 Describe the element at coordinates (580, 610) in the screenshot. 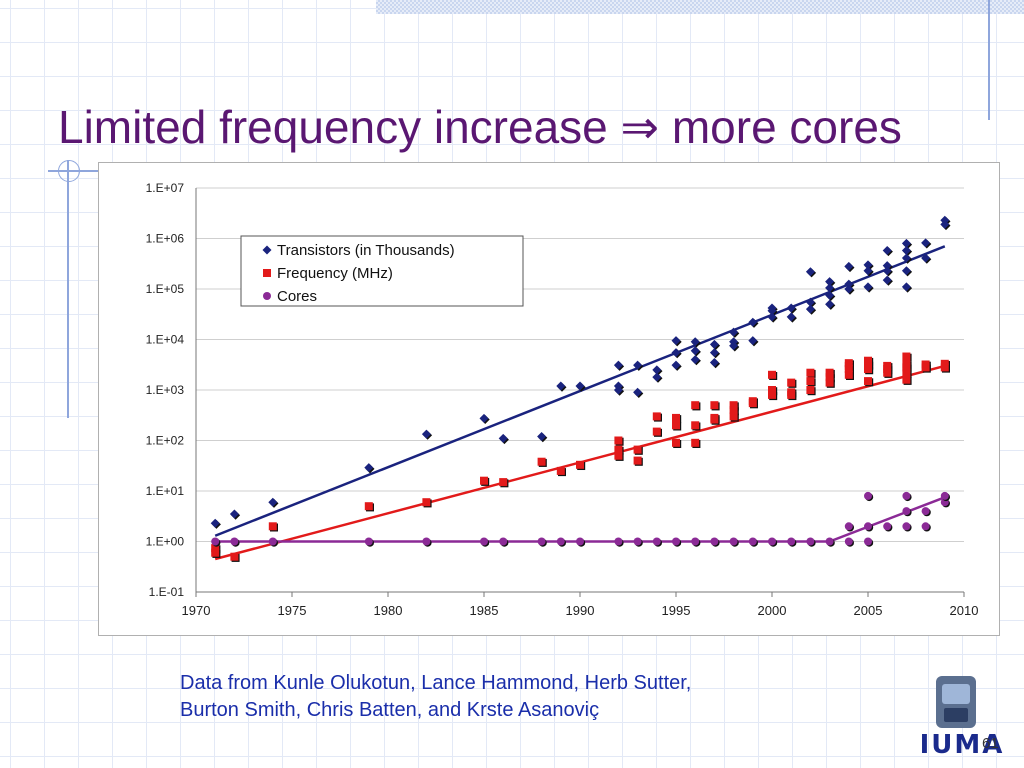

I see `x-tick-label: 1990` at that location.